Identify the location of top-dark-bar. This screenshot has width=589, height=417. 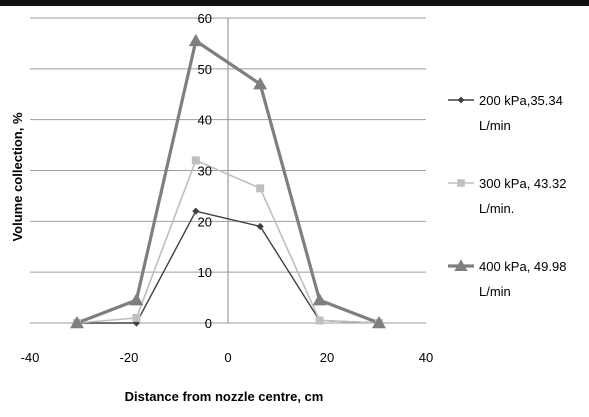
(294, 3).